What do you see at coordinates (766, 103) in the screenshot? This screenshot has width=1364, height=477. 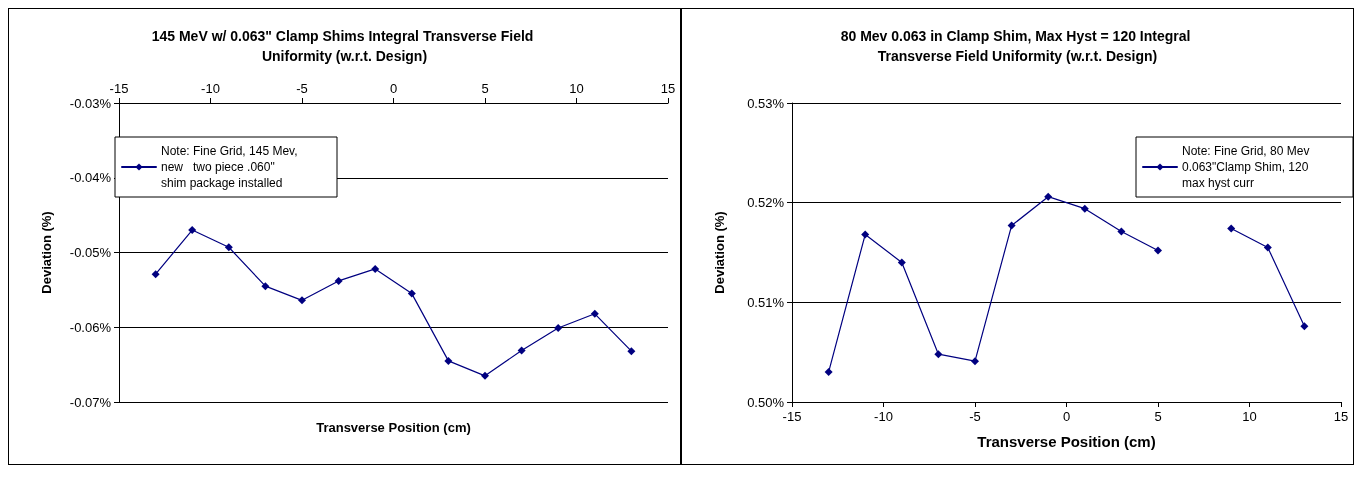 I see `y-tick-label: 0.53%` at bounding box center [766, 103].